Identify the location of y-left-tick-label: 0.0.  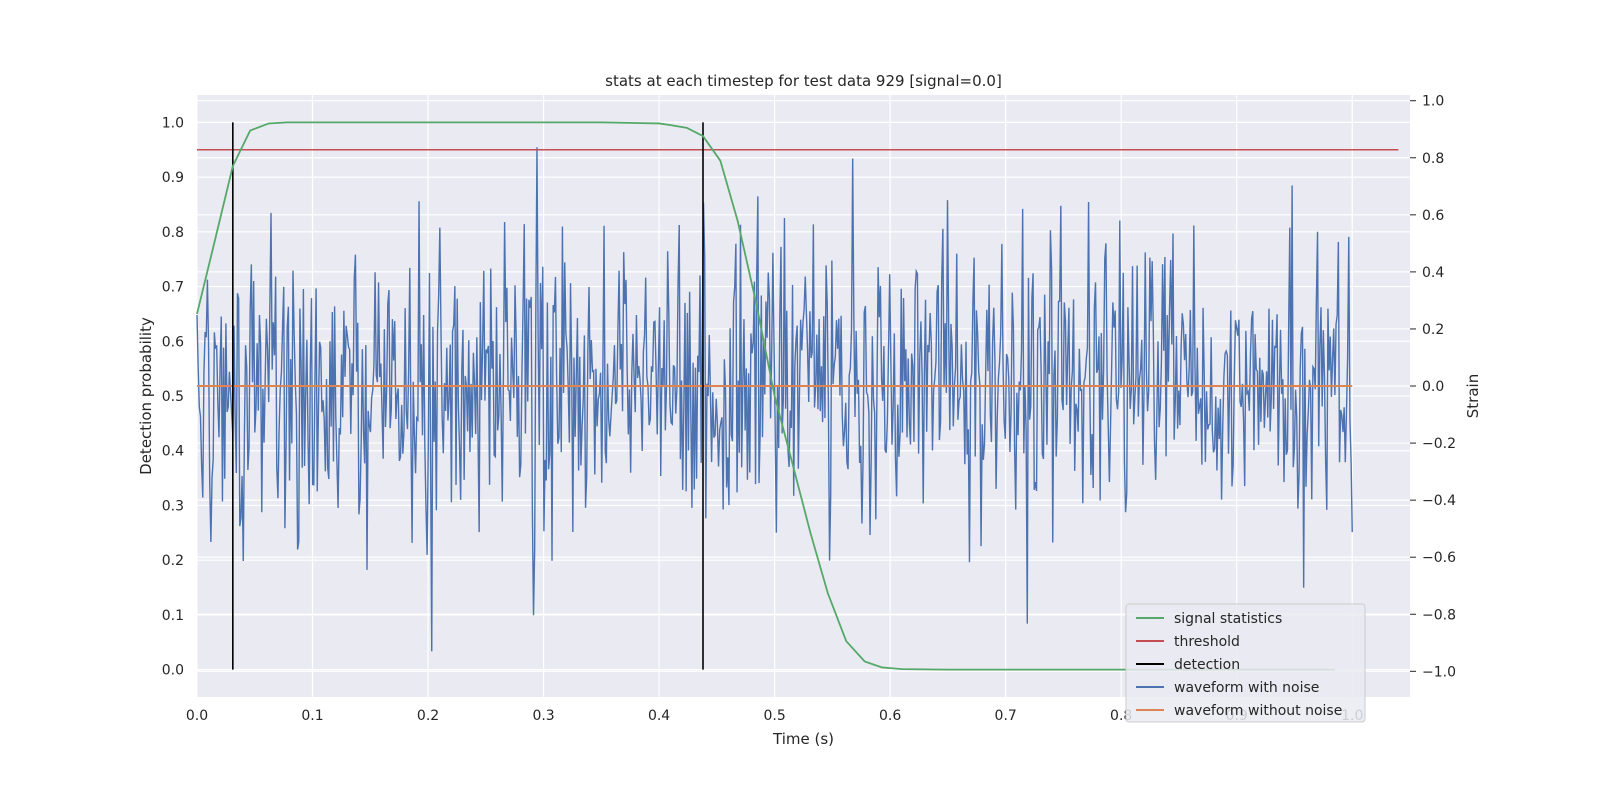
(173, 671).